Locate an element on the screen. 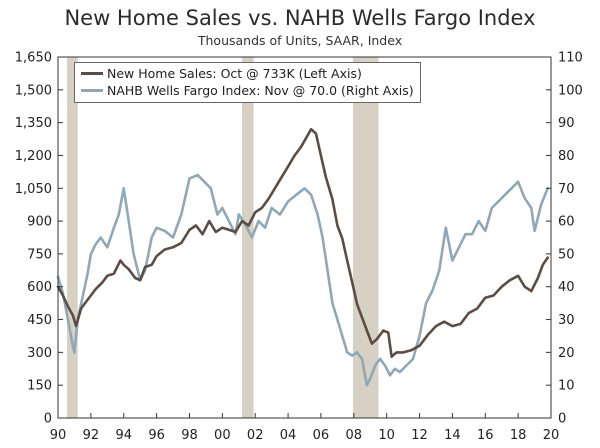 The width and height of the screenshot is (600, 448). y-right-tick-label: 20 is located at coordinates (566, 353).